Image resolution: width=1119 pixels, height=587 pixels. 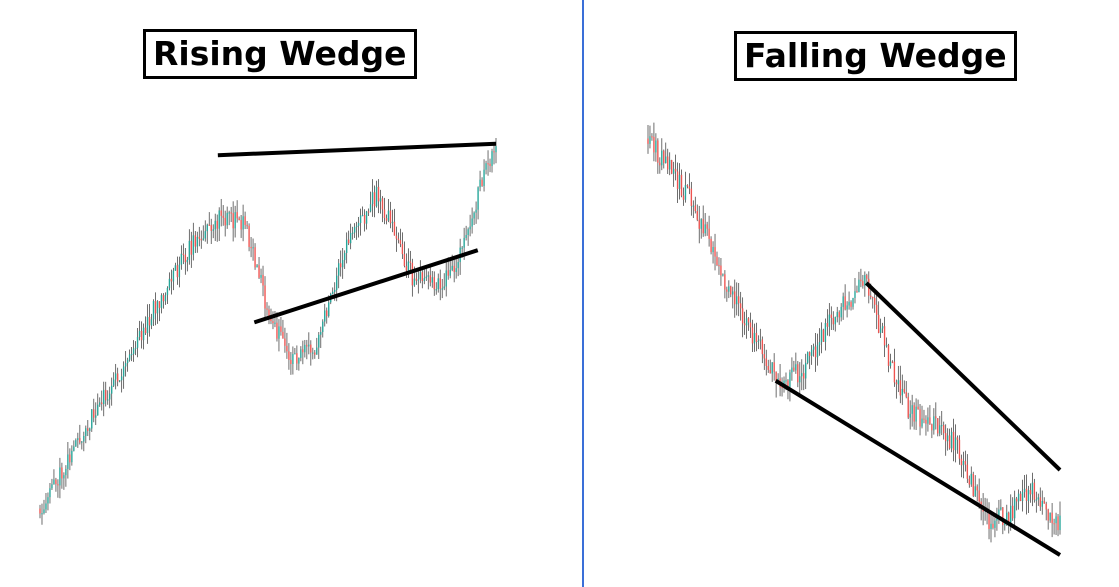 What do you see at coordinates (875, 56) in the screenshot?
I see `falling-wedge-title: Falling Wedge` at bounding box center [875, 56].